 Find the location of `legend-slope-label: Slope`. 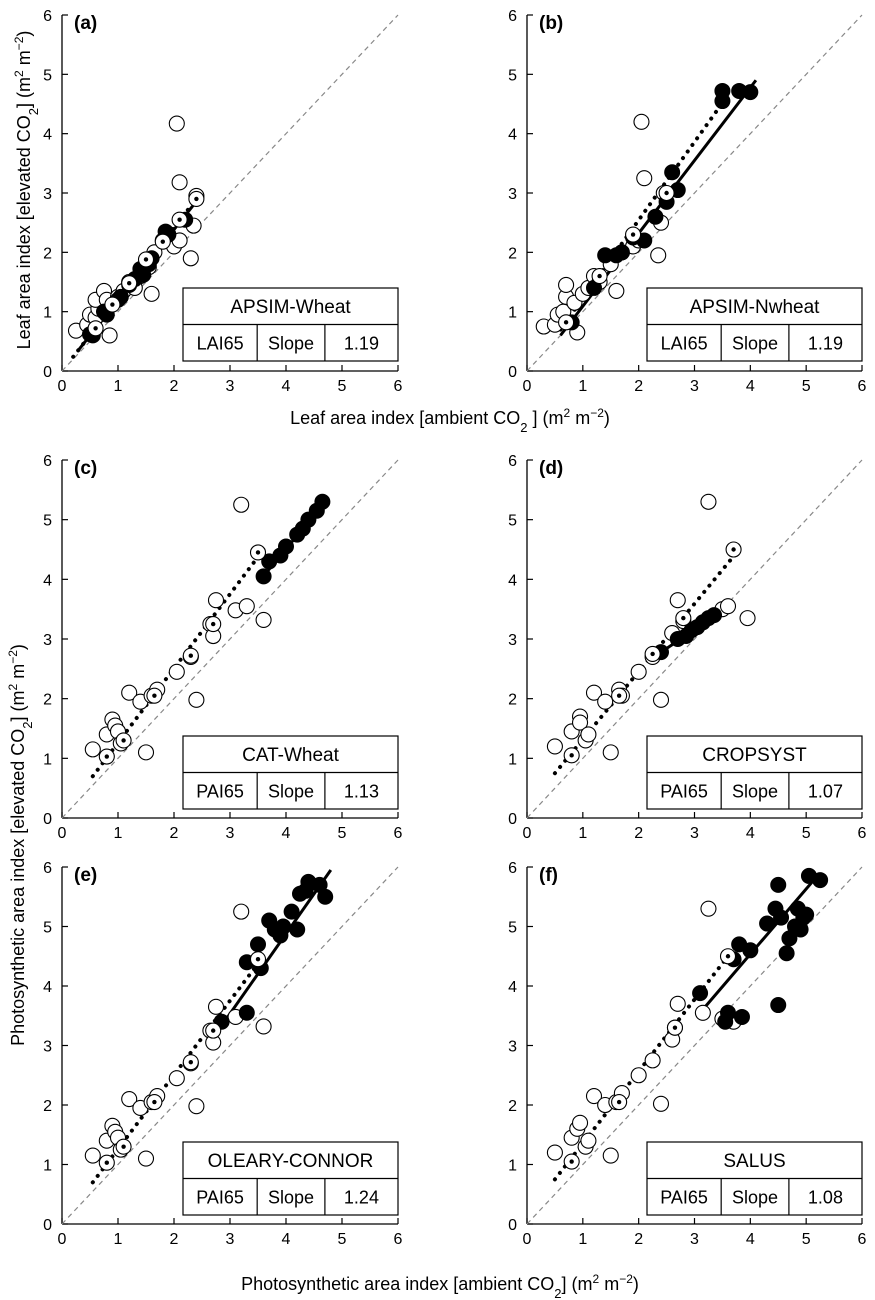

legend-slope-label: Slope is located at coordinates (755, 344).